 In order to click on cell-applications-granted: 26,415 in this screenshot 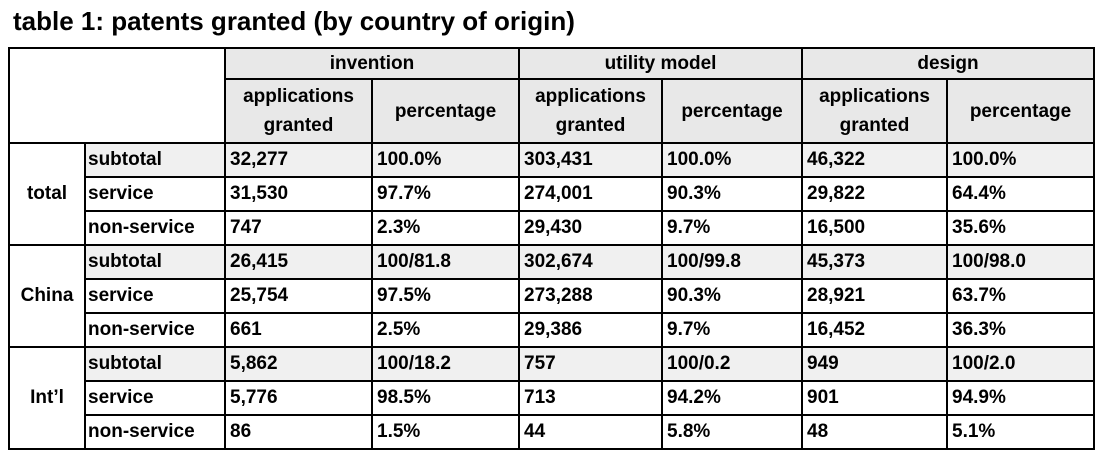, I will do `click(298, 262)`.